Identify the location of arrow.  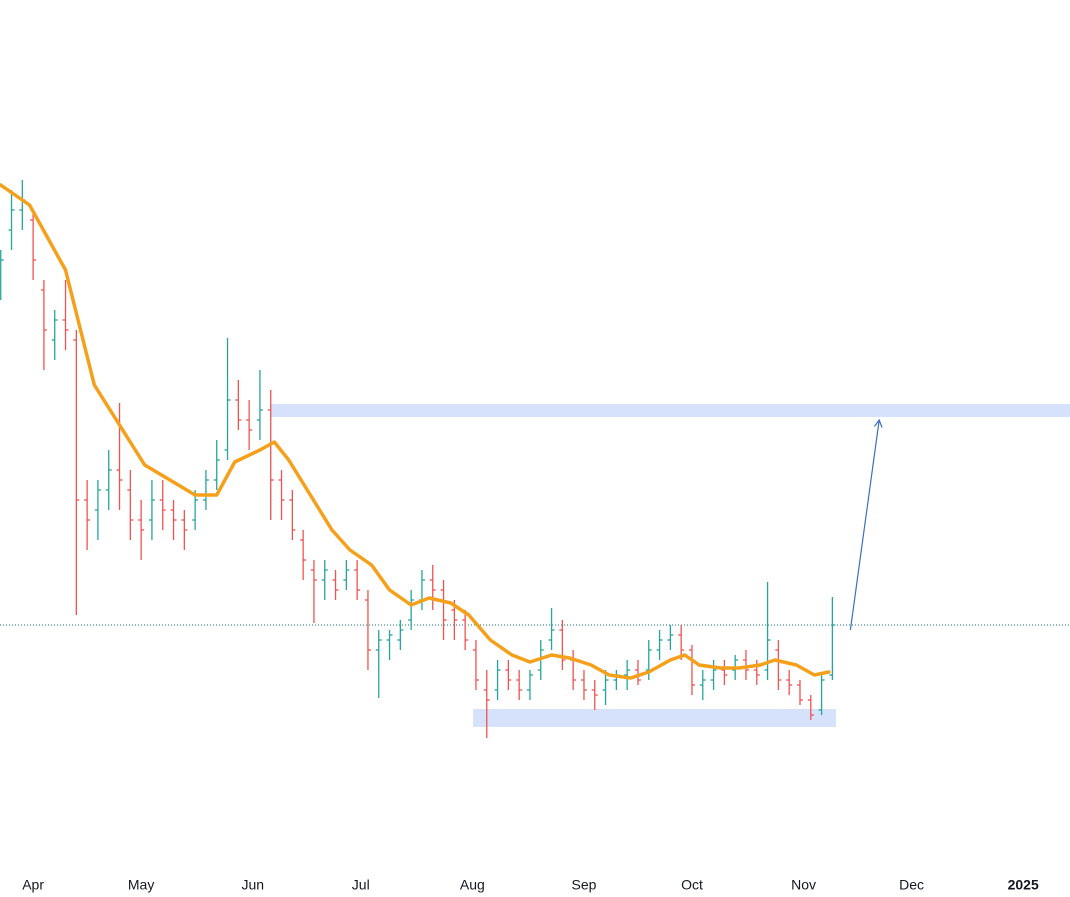
(866, 524).